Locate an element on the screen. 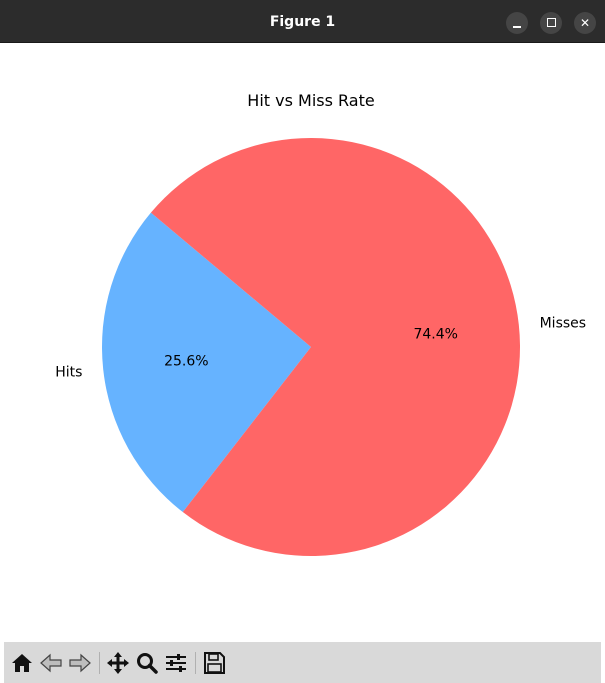 The width and height of the screenshot is (605, 683). back-button is located at coordinates (51, 663).